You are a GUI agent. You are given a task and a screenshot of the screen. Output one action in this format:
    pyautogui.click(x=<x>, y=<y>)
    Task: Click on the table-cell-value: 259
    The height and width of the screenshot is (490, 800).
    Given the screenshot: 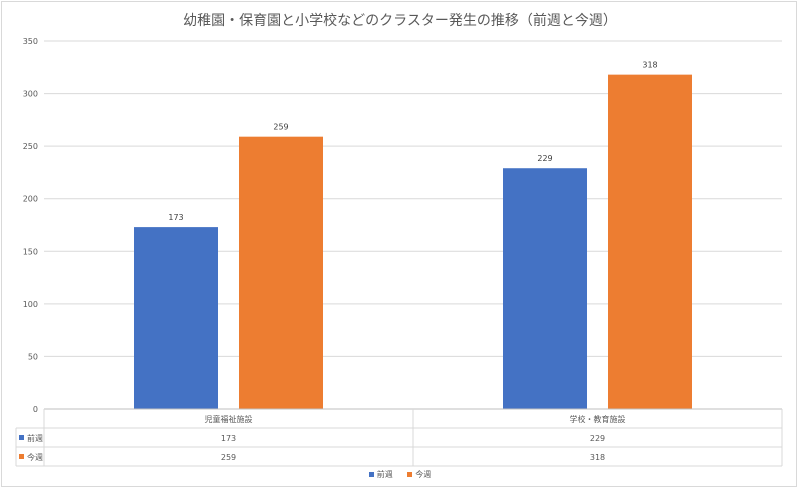 What is the action you would take?
    pyautogui.click(x=228, y=457)
    